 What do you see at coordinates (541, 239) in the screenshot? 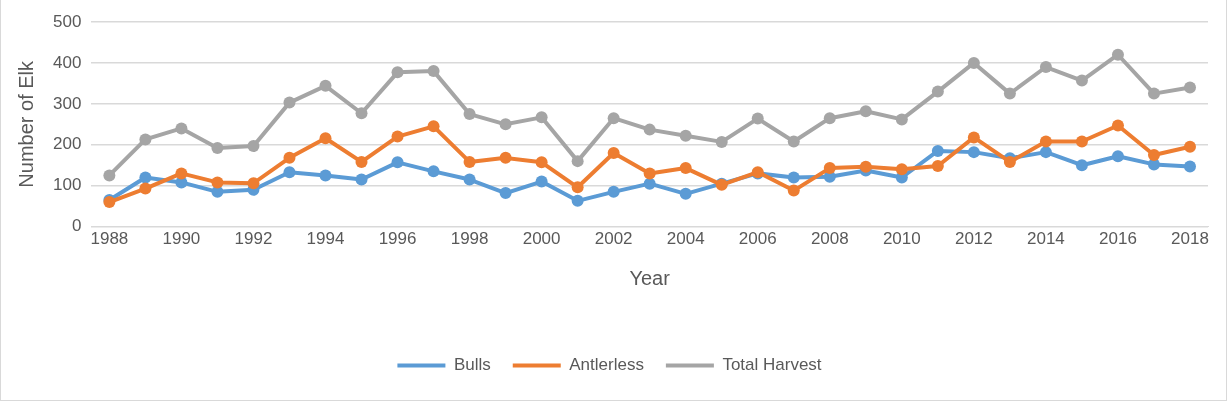
I see `x-tick-label: 2000` at bounding box center [541, 239].